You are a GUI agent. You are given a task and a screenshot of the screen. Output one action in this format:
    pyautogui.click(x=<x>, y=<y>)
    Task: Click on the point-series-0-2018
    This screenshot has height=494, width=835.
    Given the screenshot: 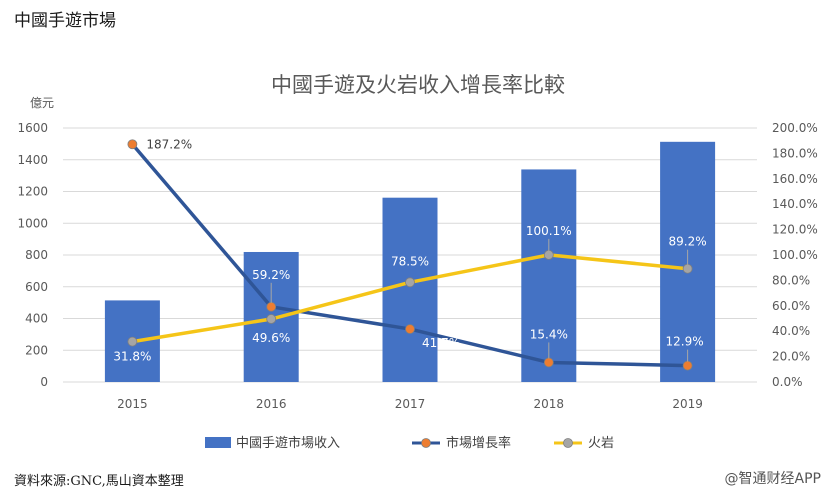 What is the action you would take?
    pyautogui.click(x=548, y=362)
    